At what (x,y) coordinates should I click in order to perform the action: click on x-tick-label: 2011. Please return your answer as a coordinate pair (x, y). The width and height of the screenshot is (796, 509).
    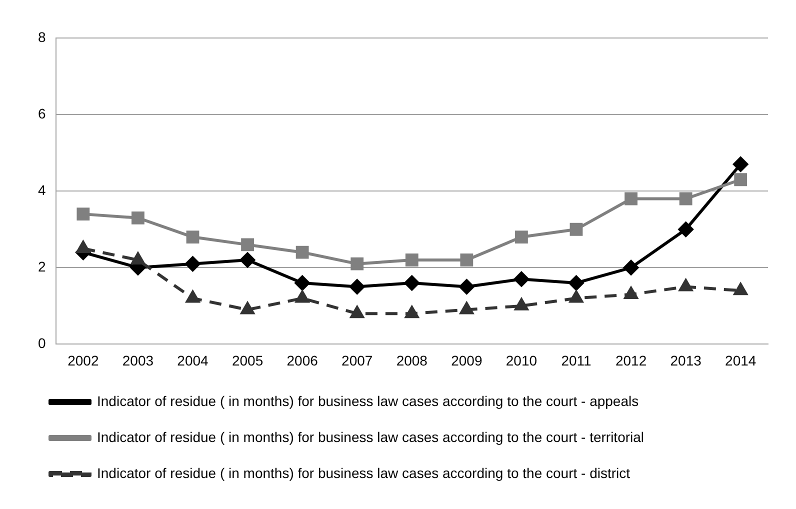
    Looking at the image, I should click on (576, 360).